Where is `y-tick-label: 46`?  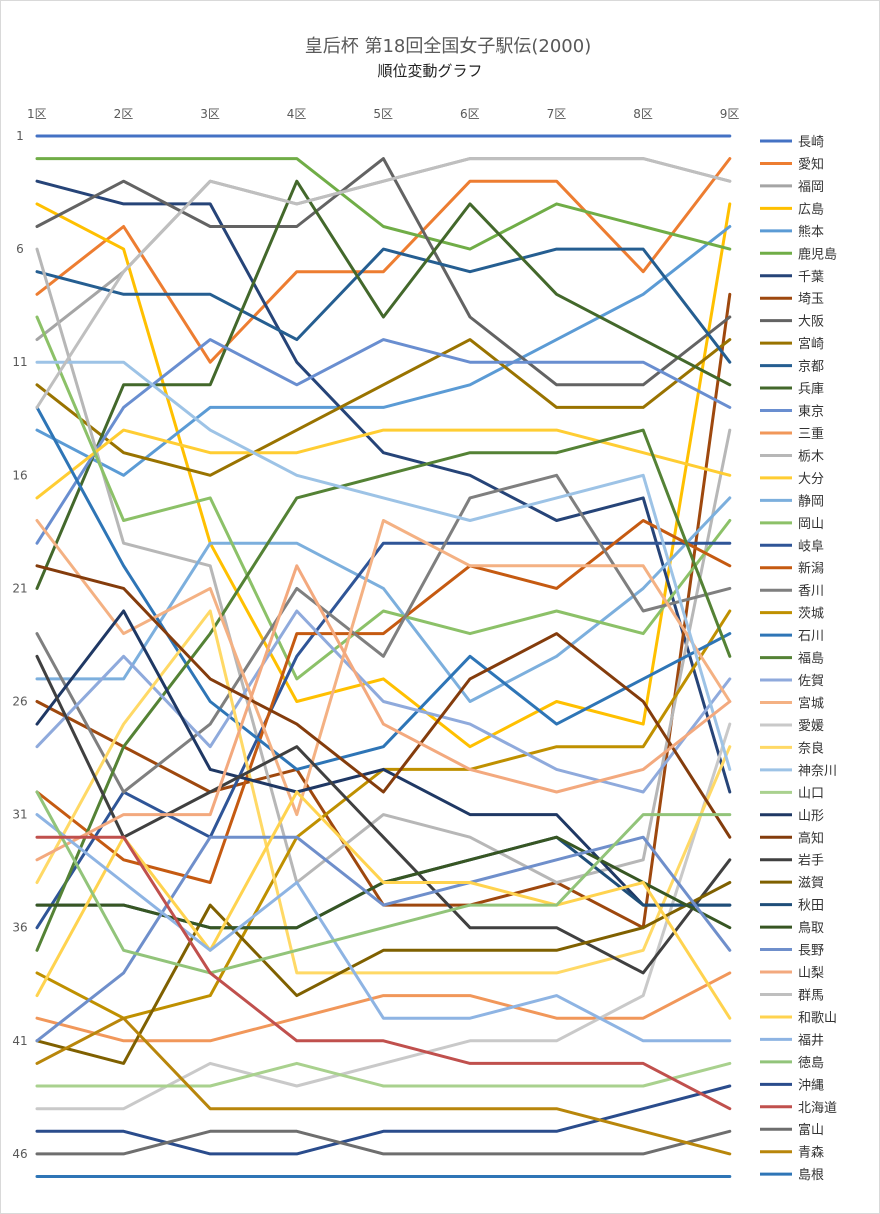
y-tick-label: 46 is located at coordinates (19, 1154).